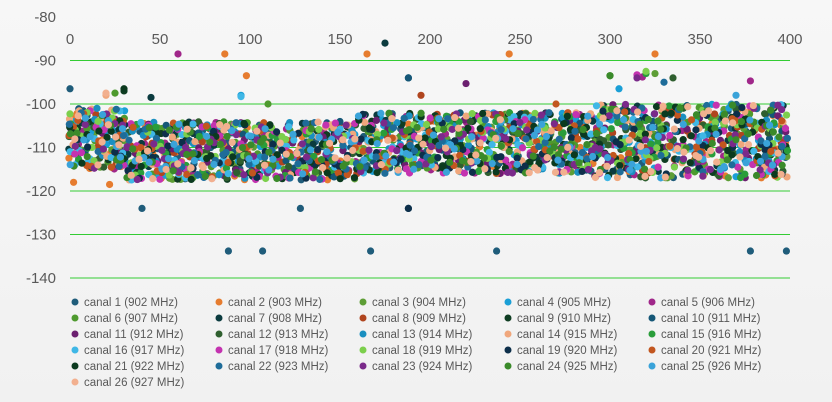 The width and height of the screenshot is (832, 402). Describe the element at coordinates (567, 351) in the screenshot. I see `legend-label: canal 19 (920 MHz)` at that location.